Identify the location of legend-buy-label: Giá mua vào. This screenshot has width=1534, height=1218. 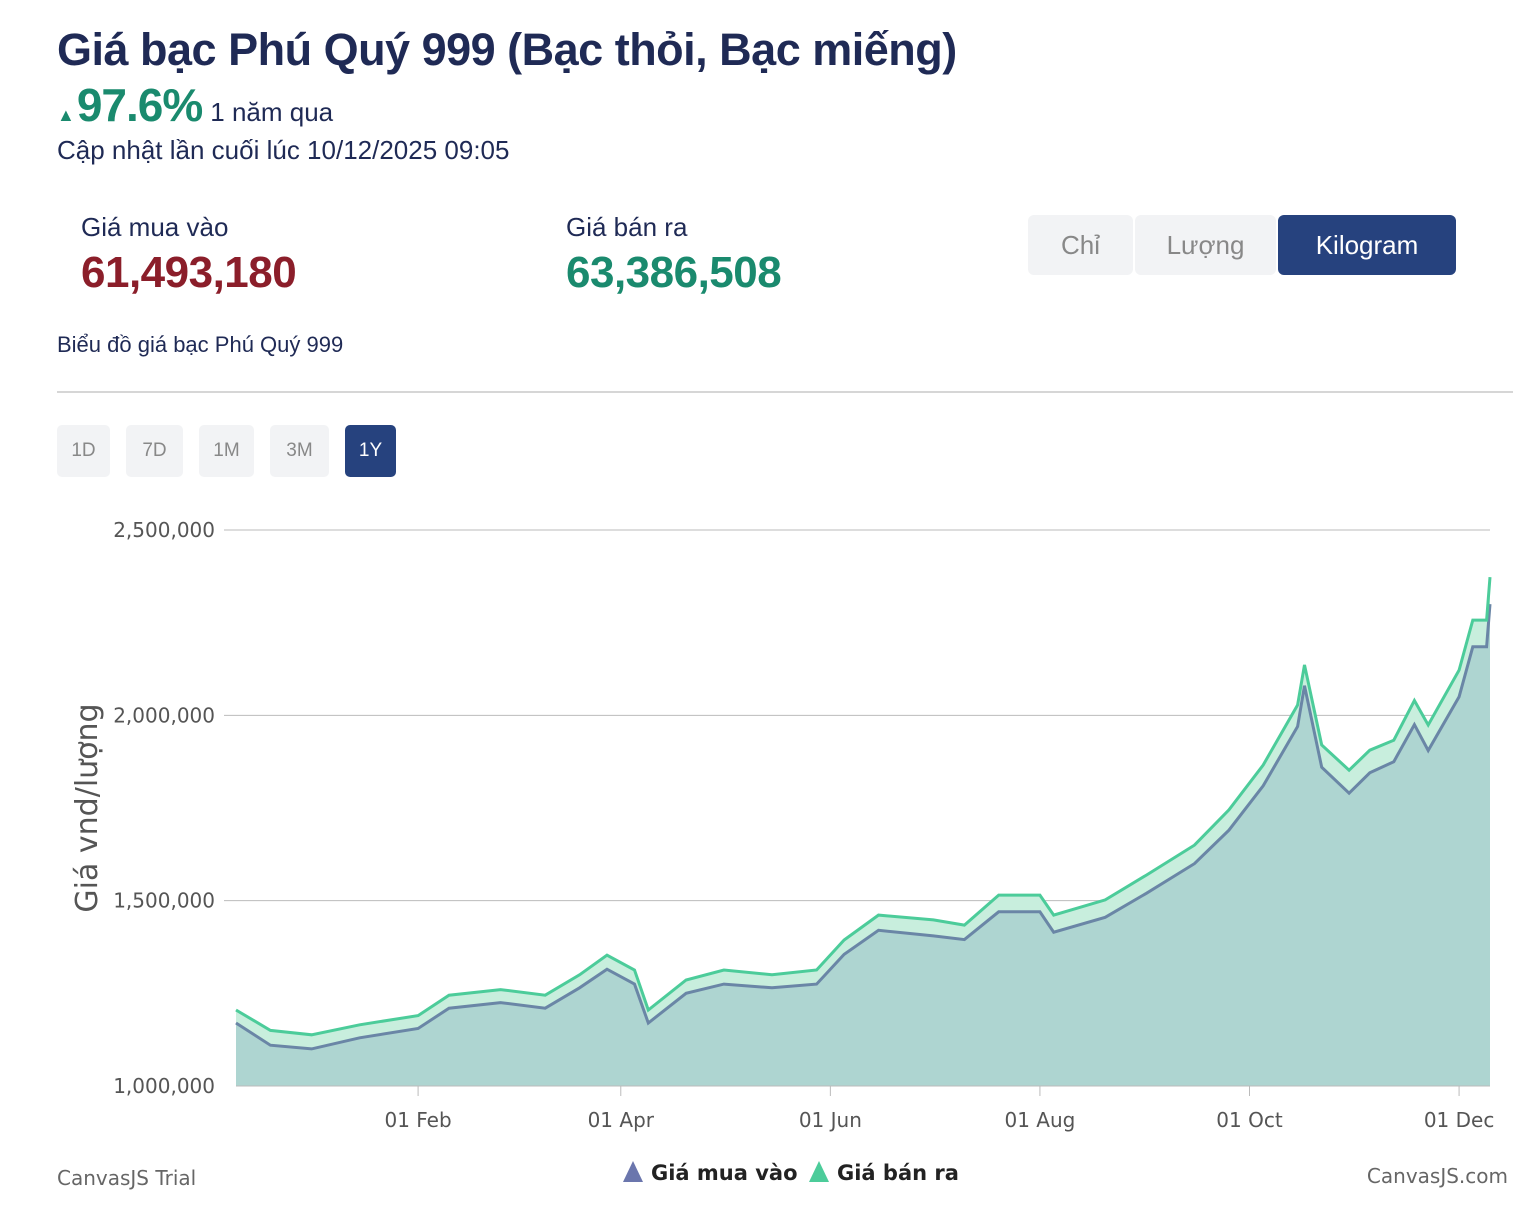
(724, 1173).